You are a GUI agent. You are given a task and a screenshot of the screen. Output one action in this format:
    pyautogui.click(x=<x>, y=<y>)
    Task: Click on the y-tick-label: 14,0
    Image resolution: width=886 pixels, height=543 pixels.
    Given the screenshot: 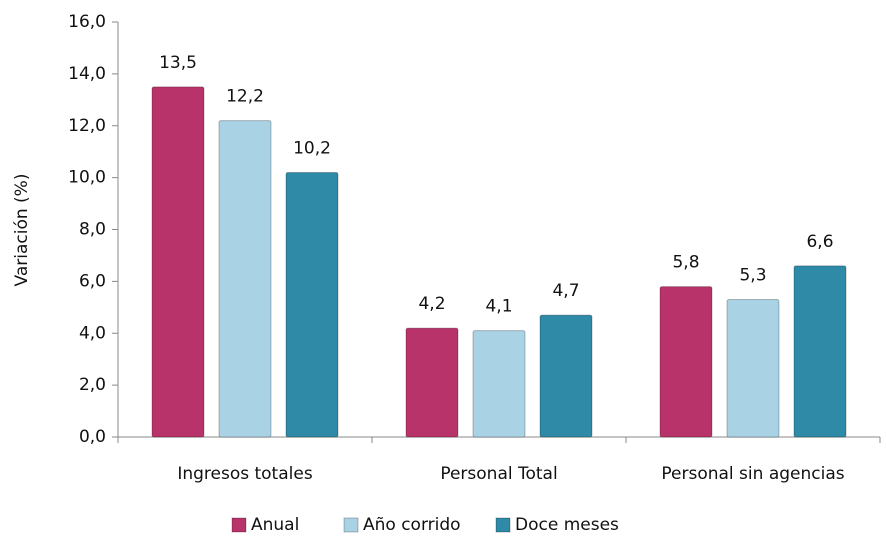 What is the action you would take?
    pyautogui.click(x=87, y=74)
    